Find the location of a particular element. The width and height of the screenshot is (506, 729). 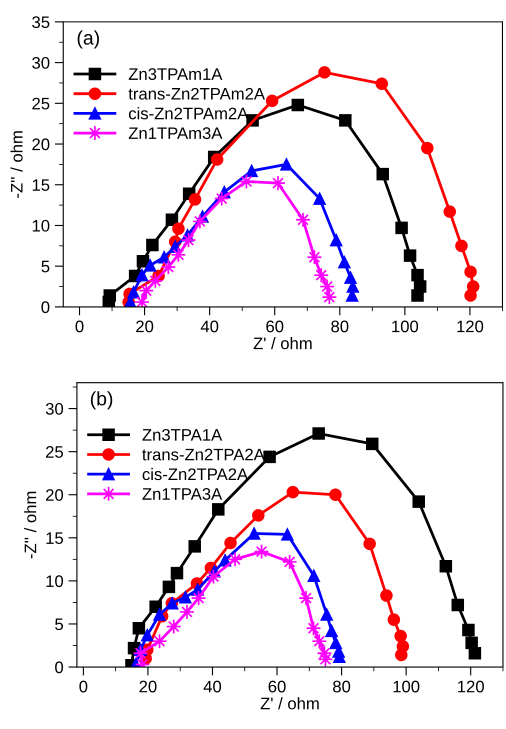

annotation: (a) is located at coordinates (88, 39).